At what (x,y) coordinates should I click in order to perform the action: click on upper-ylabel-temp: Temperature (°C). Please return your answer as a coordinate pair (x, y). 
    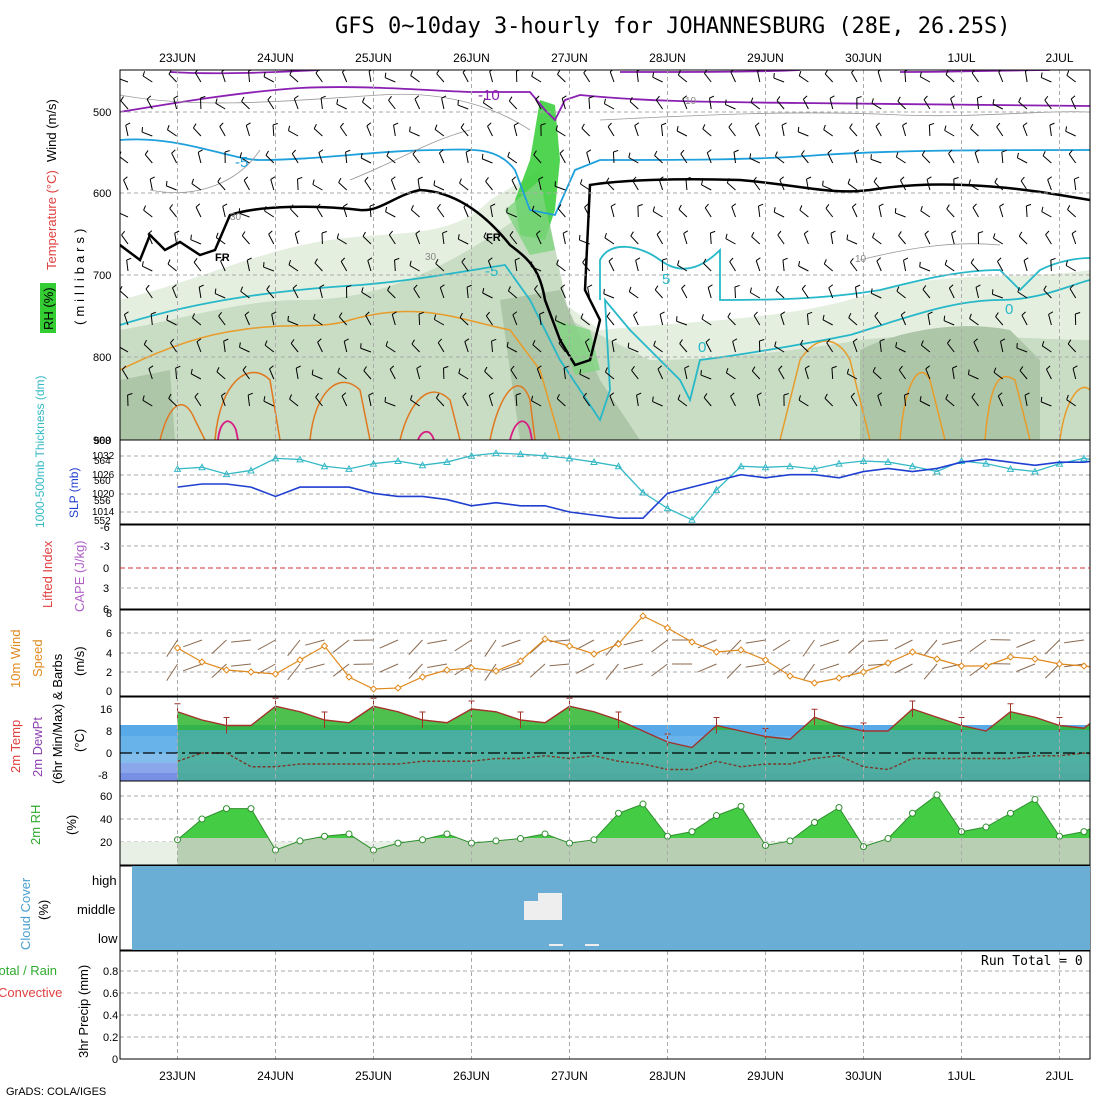
    Looking at the image, I should click on (51, 220).